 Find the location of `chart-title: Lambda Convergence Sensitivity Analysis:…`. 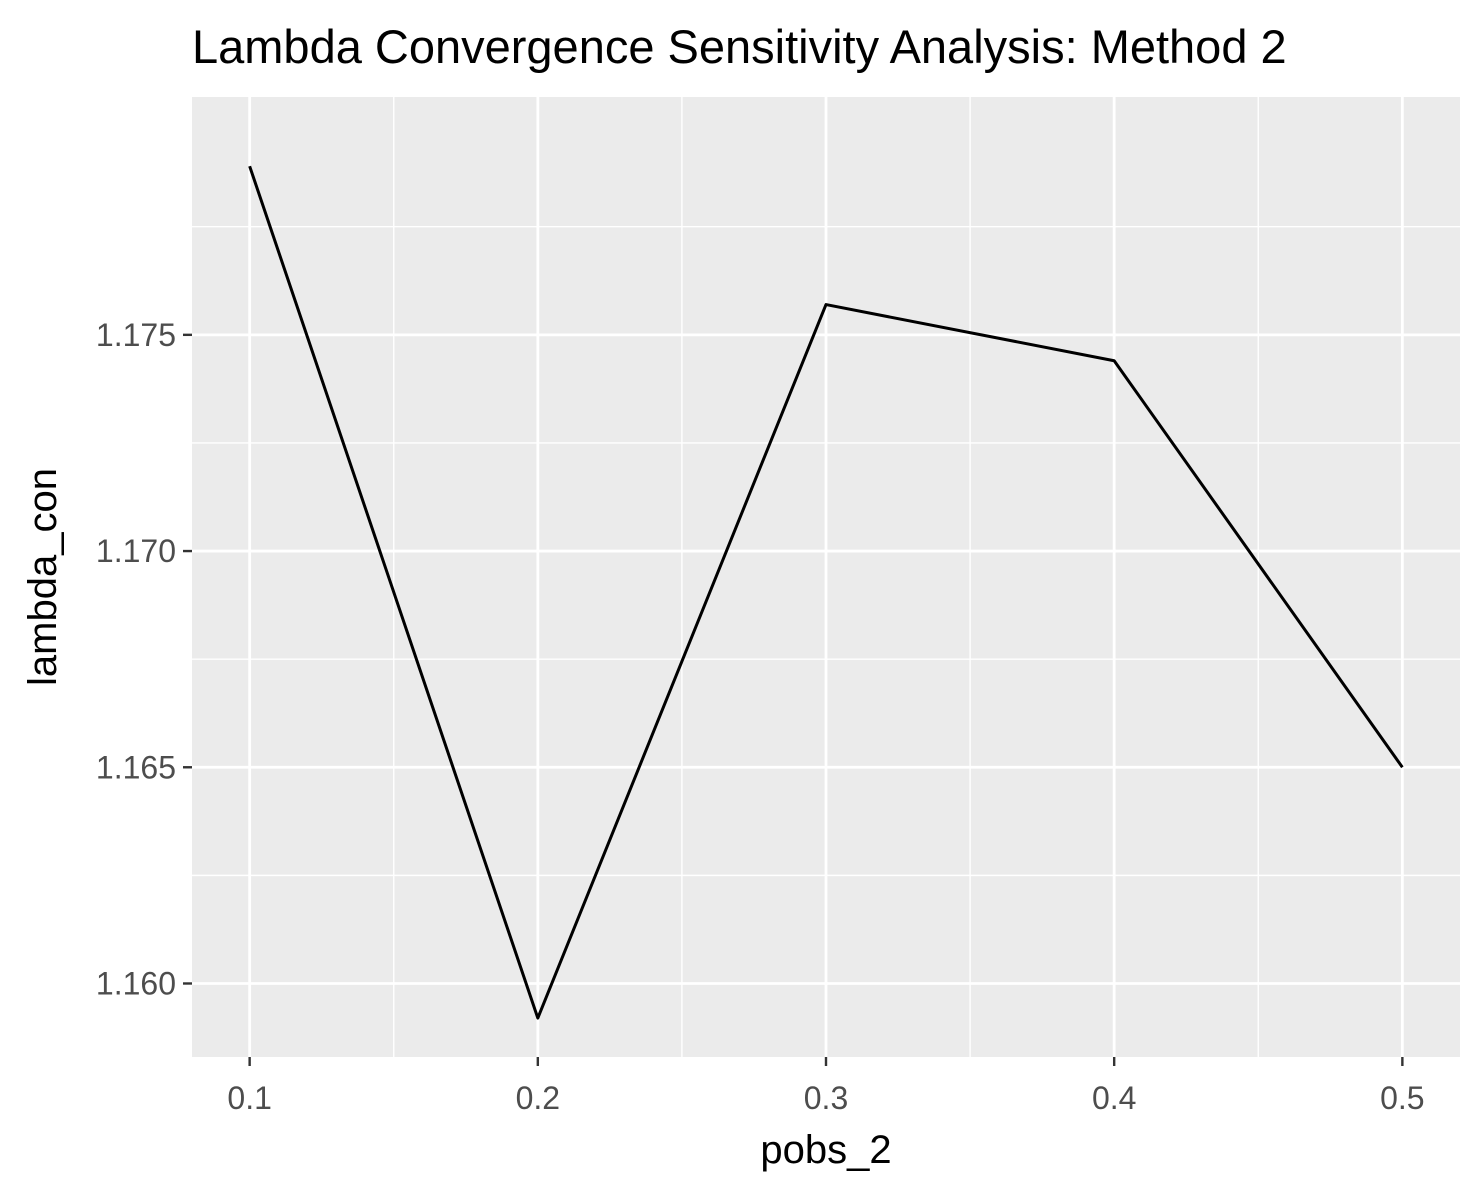

chart-title: Lambda Convergence Sensitivity Analysis:… is located at coordinates (739, 46).